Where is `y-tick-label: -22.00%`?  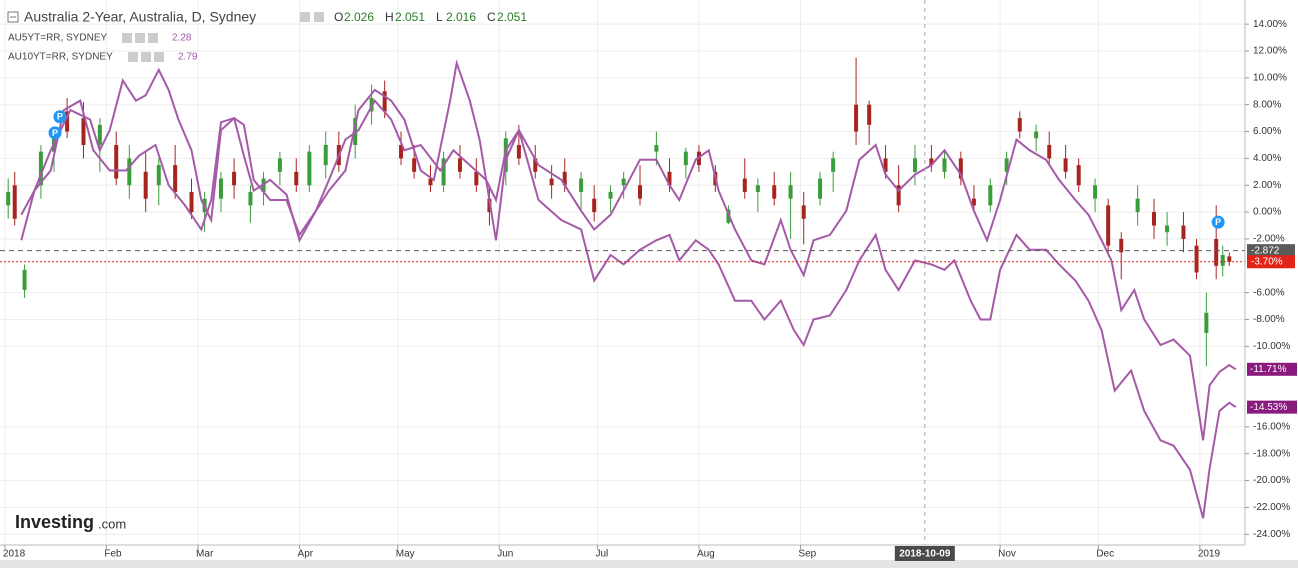
y-tick-label: -22.00% is located at coordinates (1271, 507).